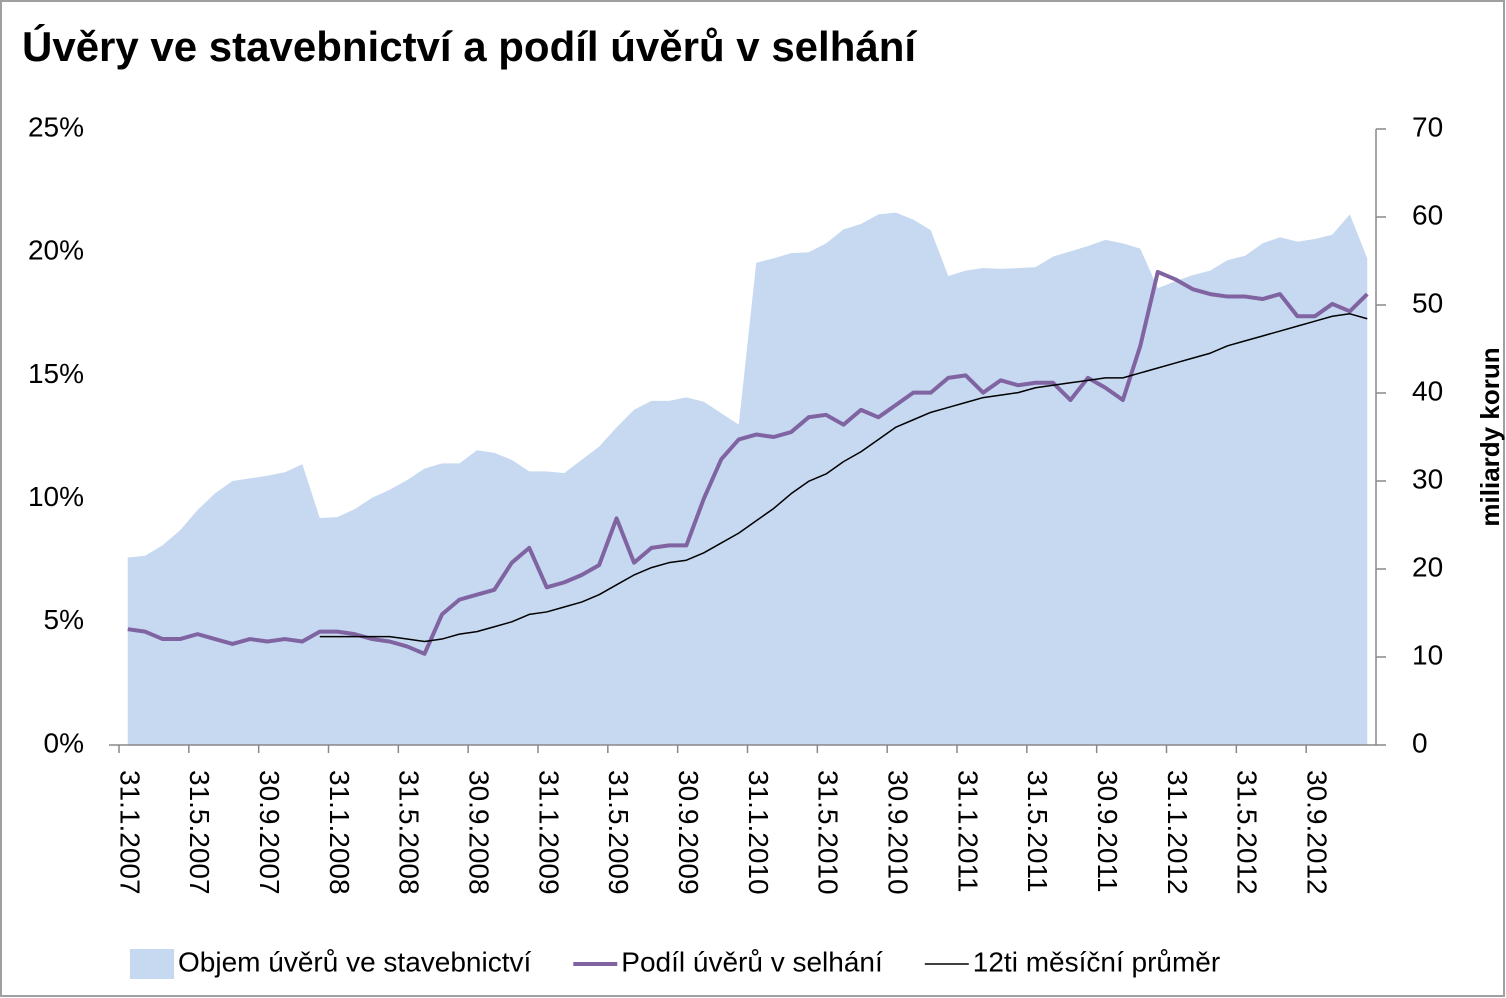 The width and height of the screenshot is (1506, 998). What do you see at coordinates (269, 832) in the screenshot?
I see `x-tick-label: 30.9.2007` at bounding box center [269, 832].